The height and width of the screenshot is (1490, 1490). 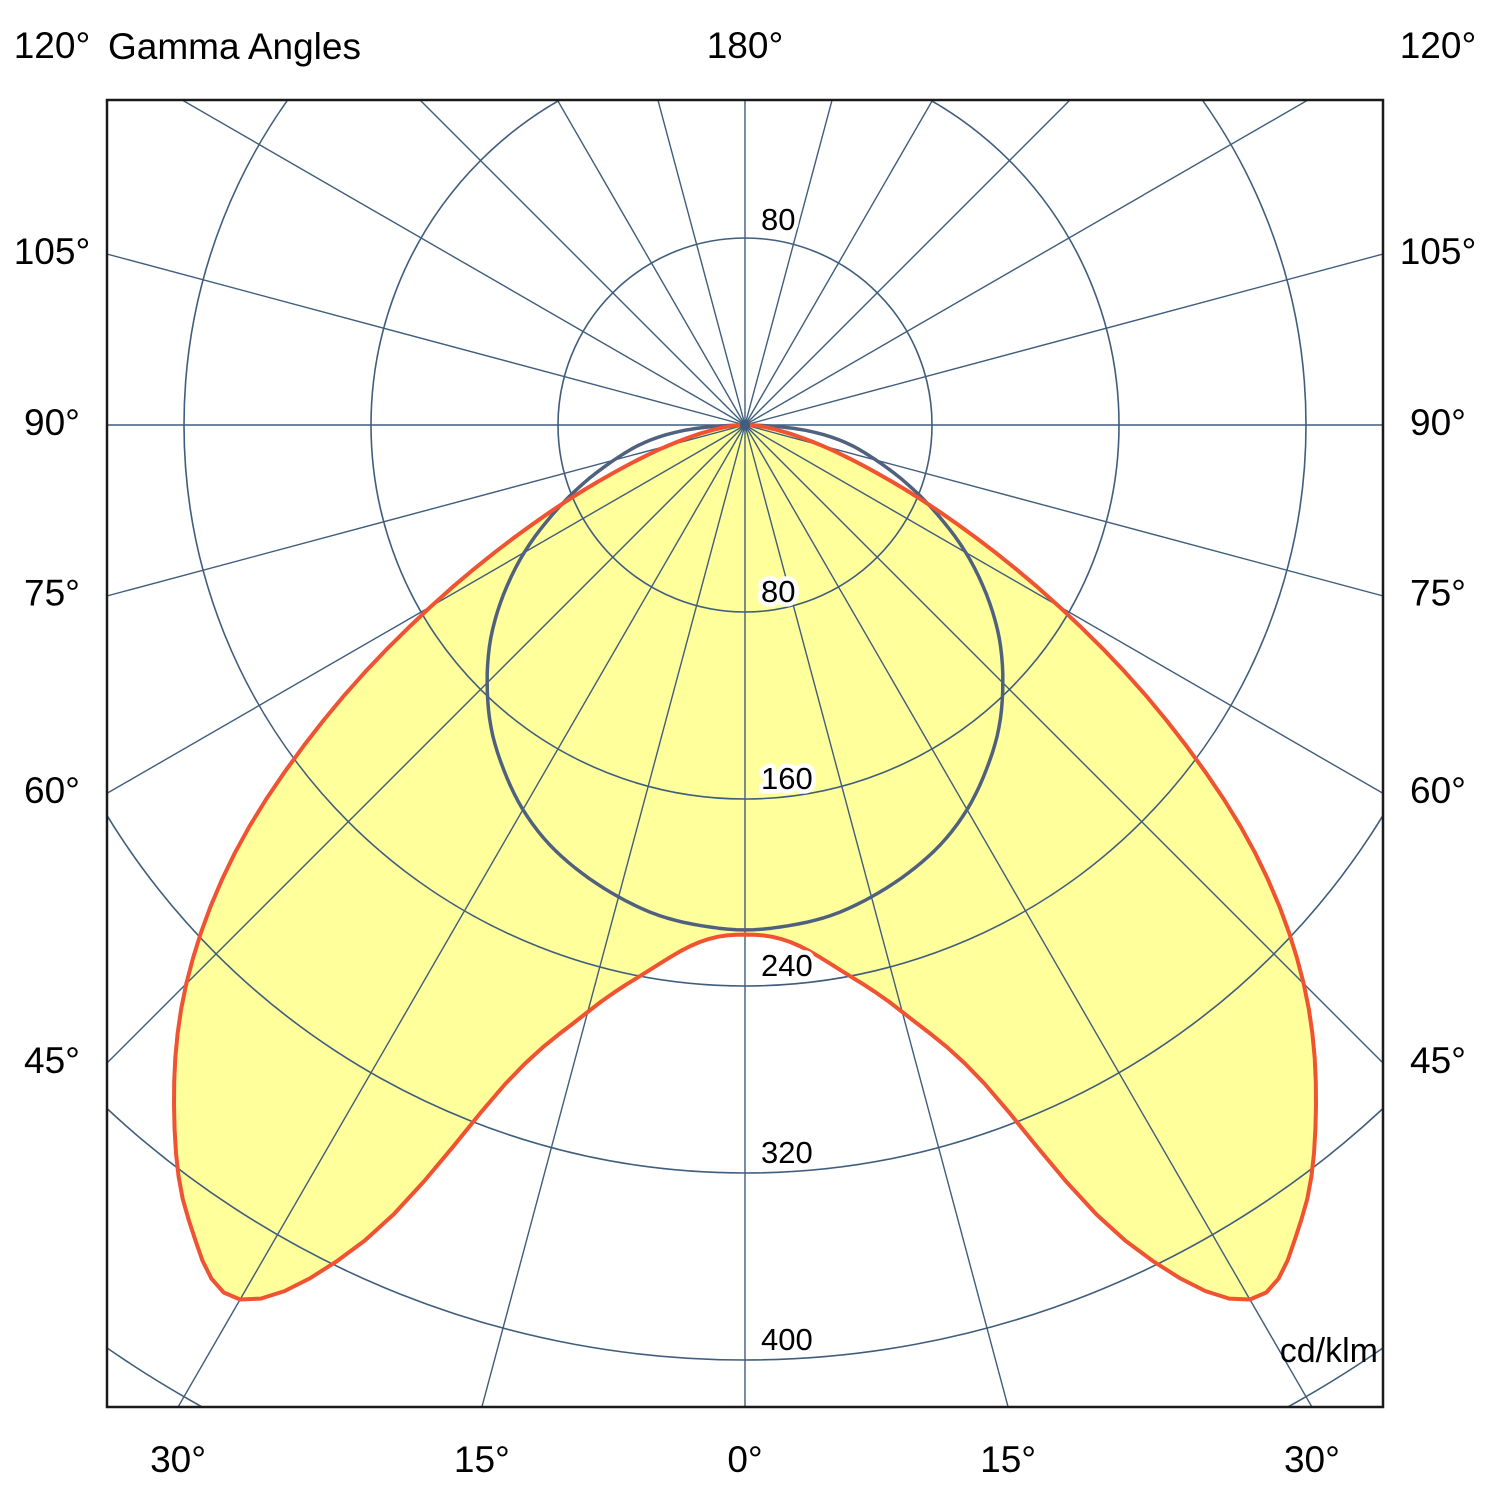 I want to click on svg-text: 320, so click(x=787, y=1152).